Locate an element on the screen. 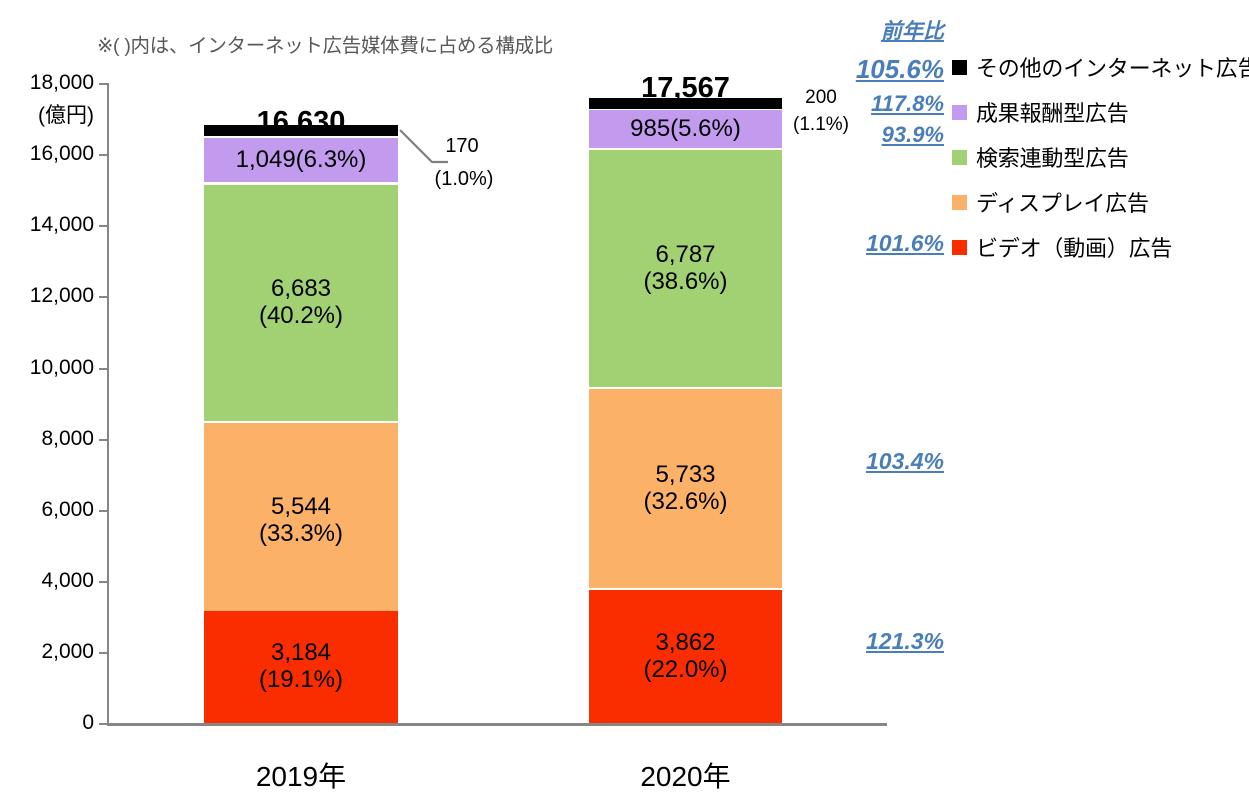 The image size is (1249, 801). callout-2019-other-share: (1.0%) is located at coordinates (464, 179).